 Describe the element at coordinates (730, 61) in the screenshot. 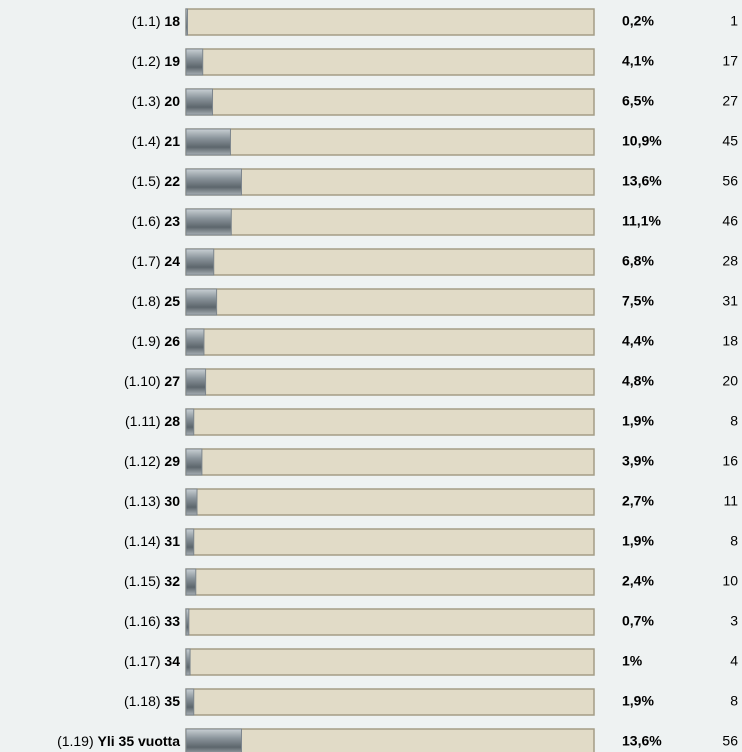

I see `count-label: 17` at that location.